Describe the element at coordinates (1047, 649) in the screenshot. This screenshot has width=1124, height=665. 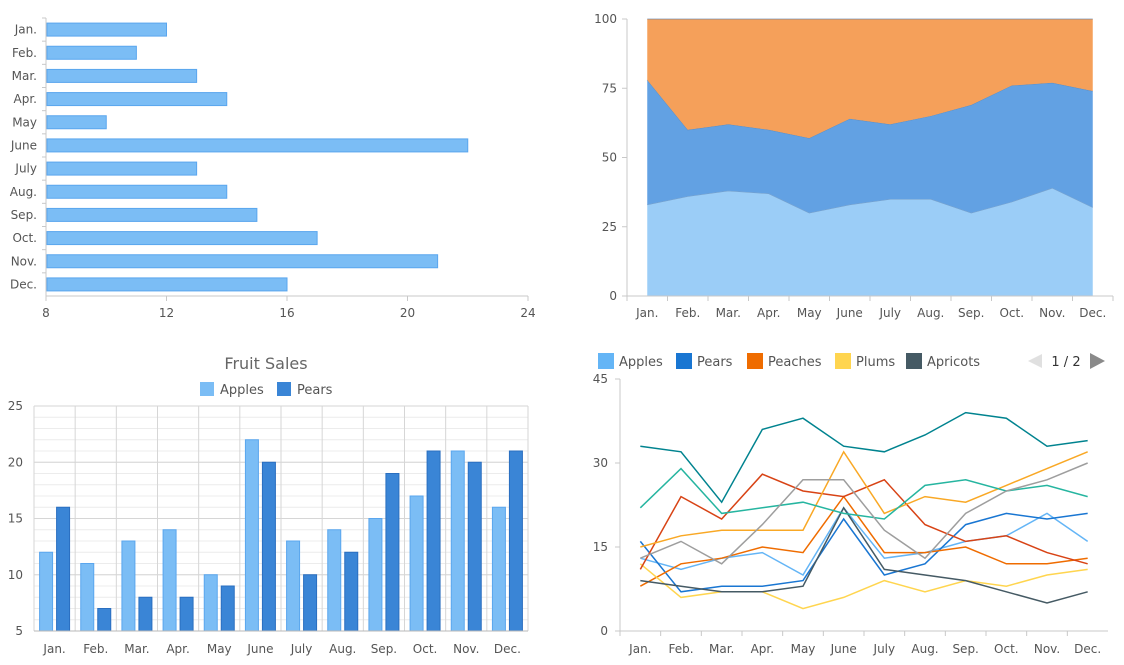
I see `line-x-tick-label: Nov.` at that location.